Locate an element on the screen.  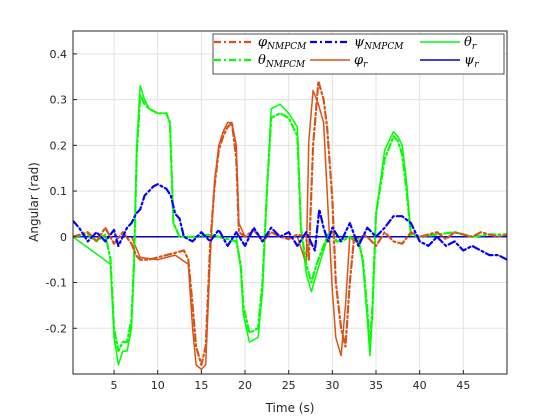
legend-label-6: ψr is located at coordinates (471, 61).